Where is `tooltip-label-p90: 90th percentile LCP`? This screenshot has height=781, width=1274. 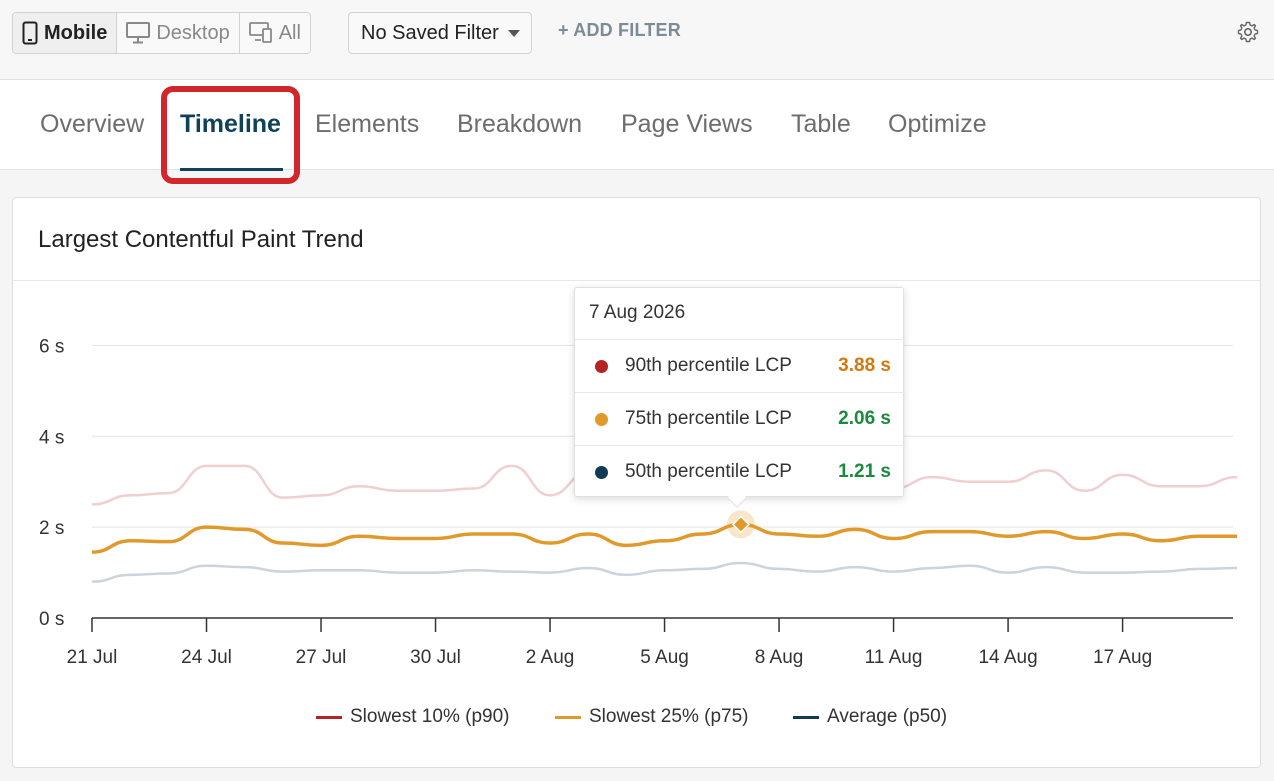
tooltip-label-p90: 90th percentile LCP is located at coordinates (708, 365).